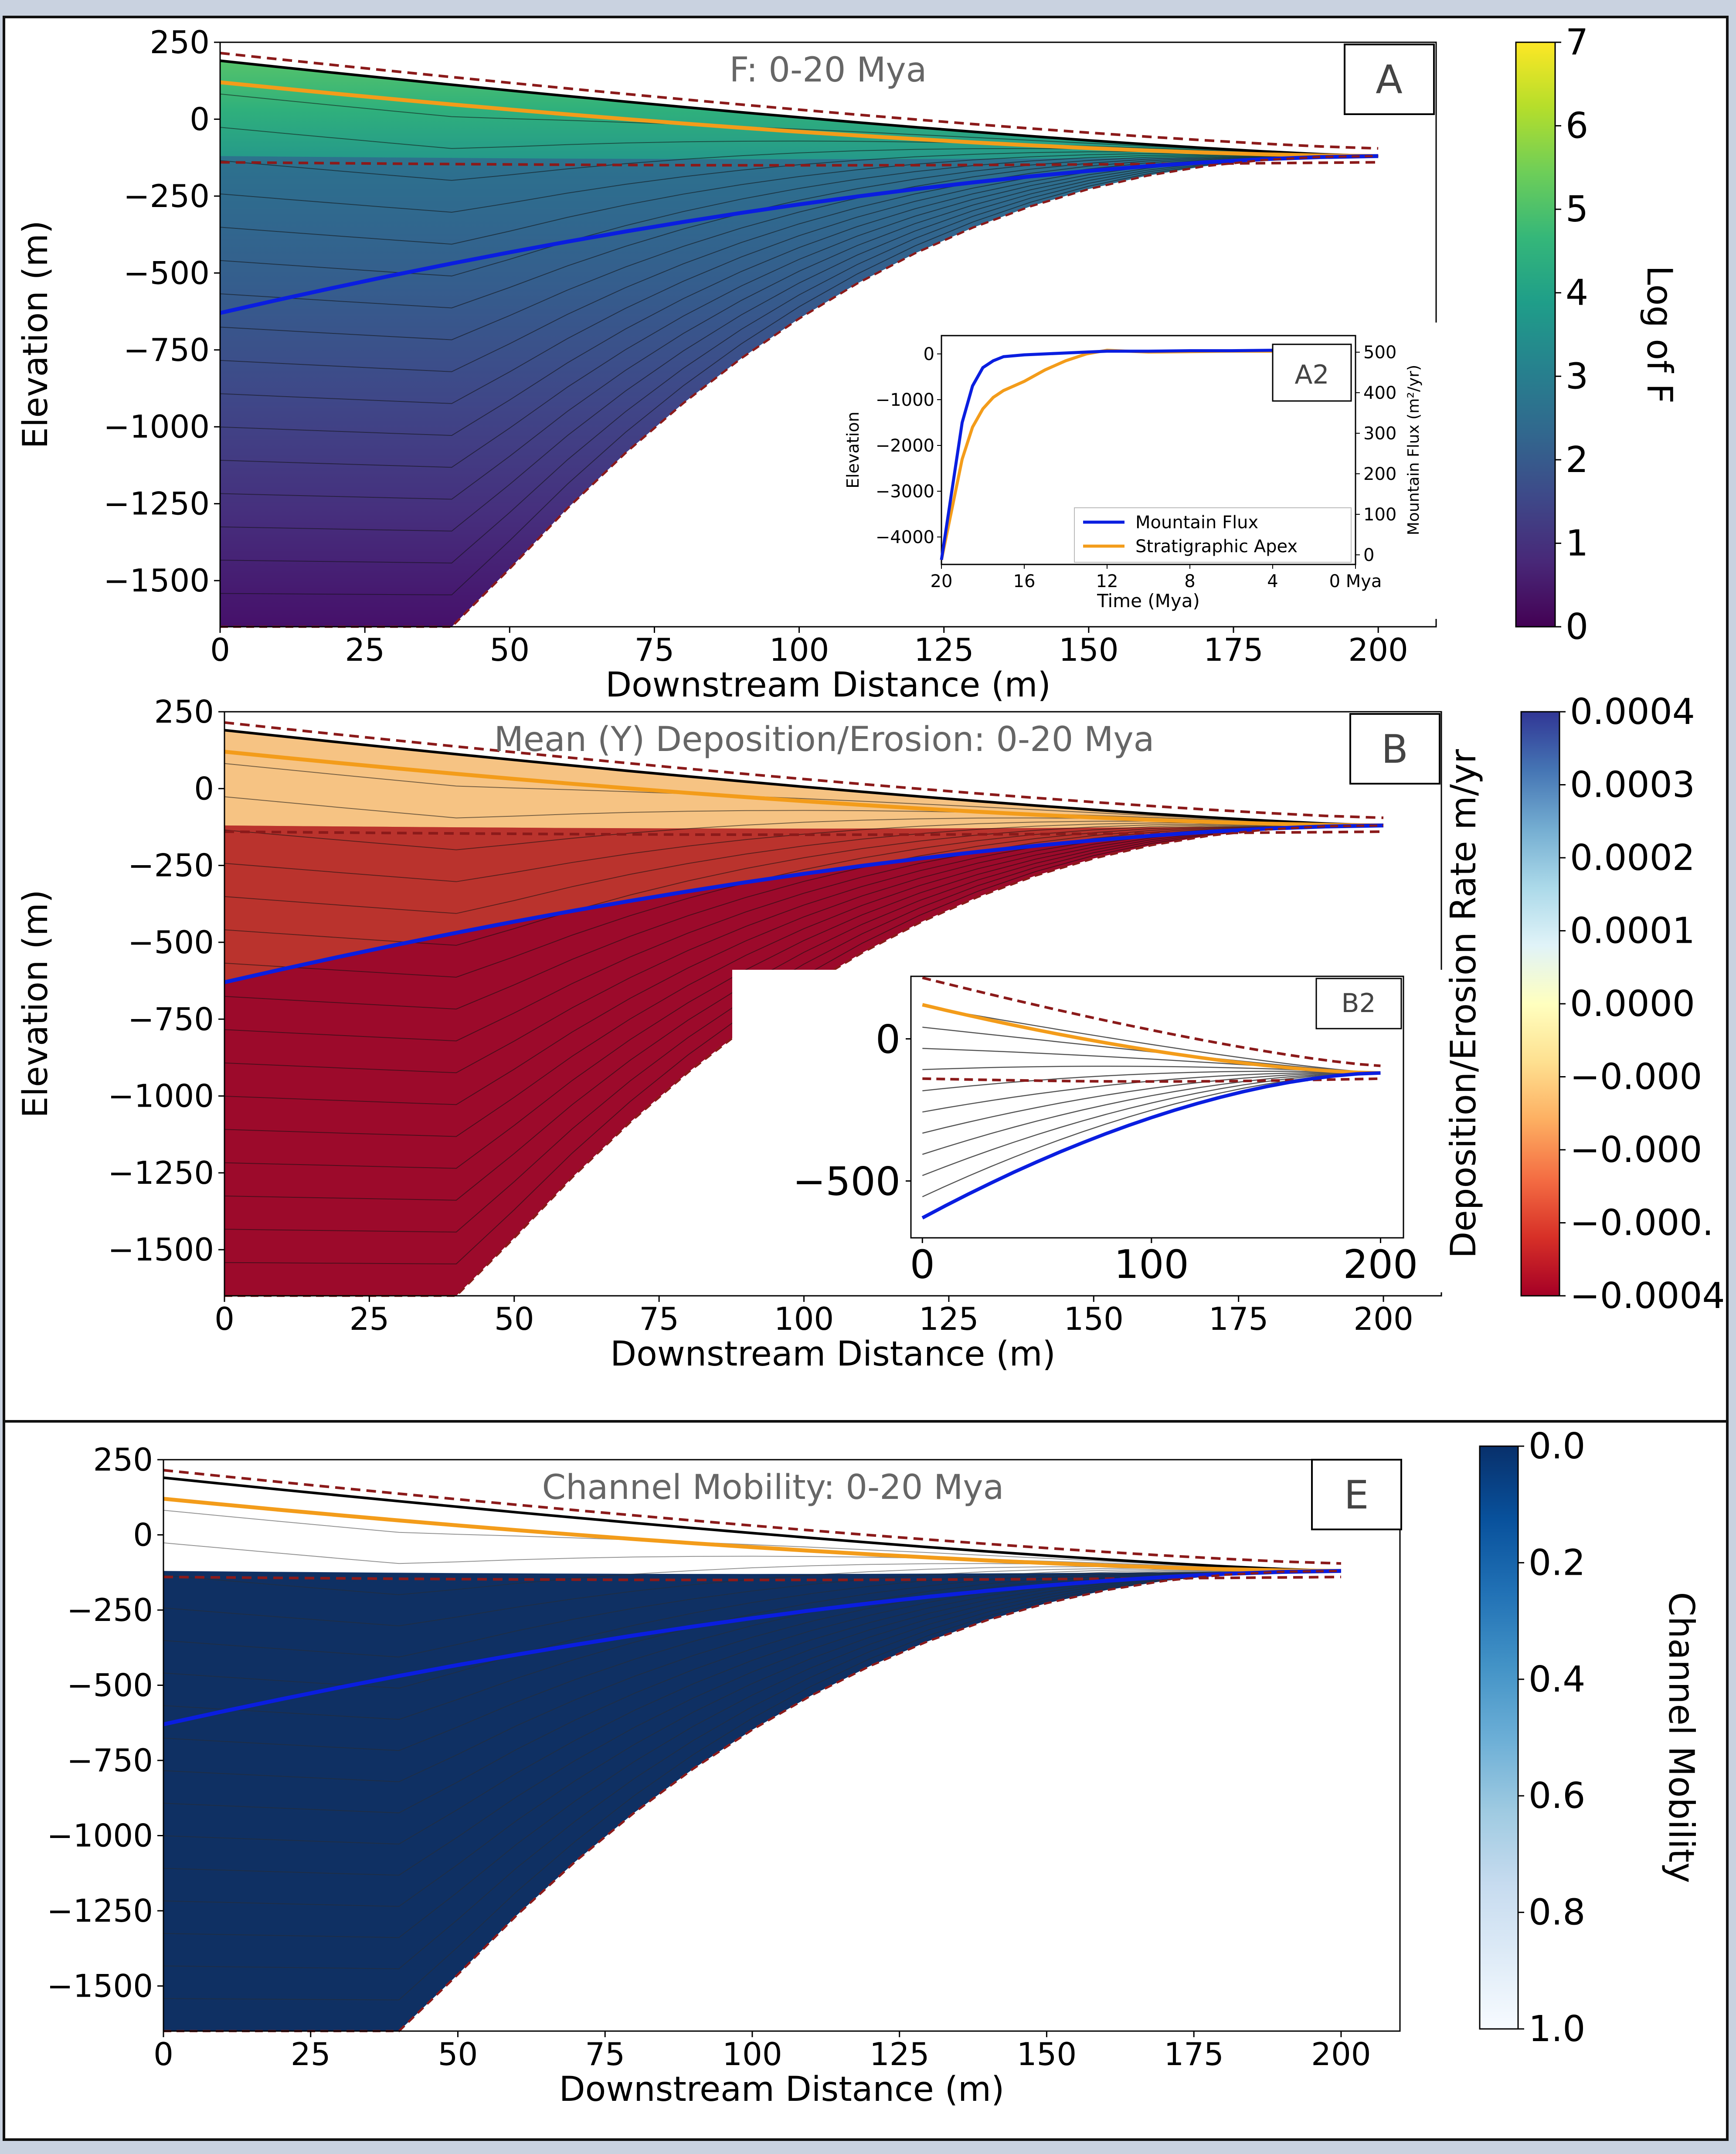  I want to click on inset-legend-label: Stratigraphic Apex, so click(1216, 547).